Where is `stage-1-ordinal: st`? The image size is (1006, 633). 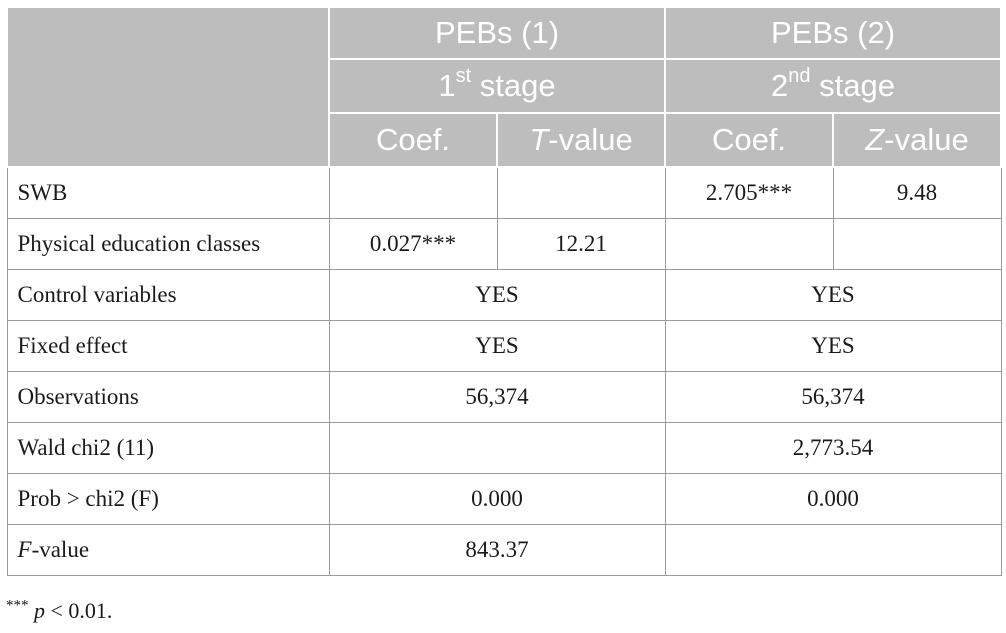 stage-1-ordinal: st is located at coordinates (463, 75).